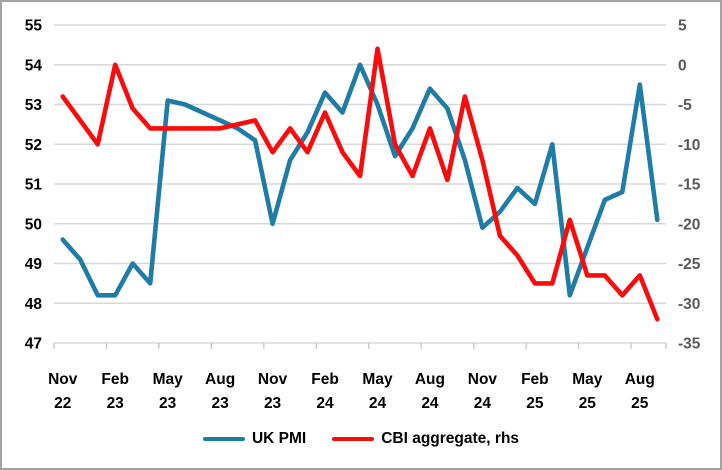 This screenshot has width=722, height=470. I want to click on legend: UK PMI CBI aggregate, rhs, so click(361, 439).